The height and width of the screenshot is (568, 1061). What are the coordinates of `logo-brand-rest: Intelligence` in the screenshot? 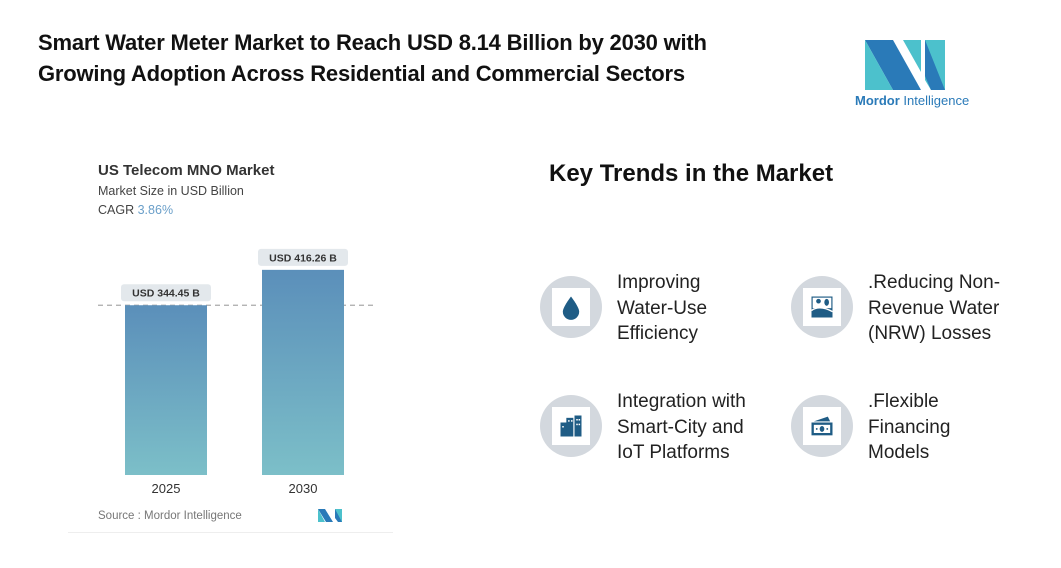 It's located at (936, 100).